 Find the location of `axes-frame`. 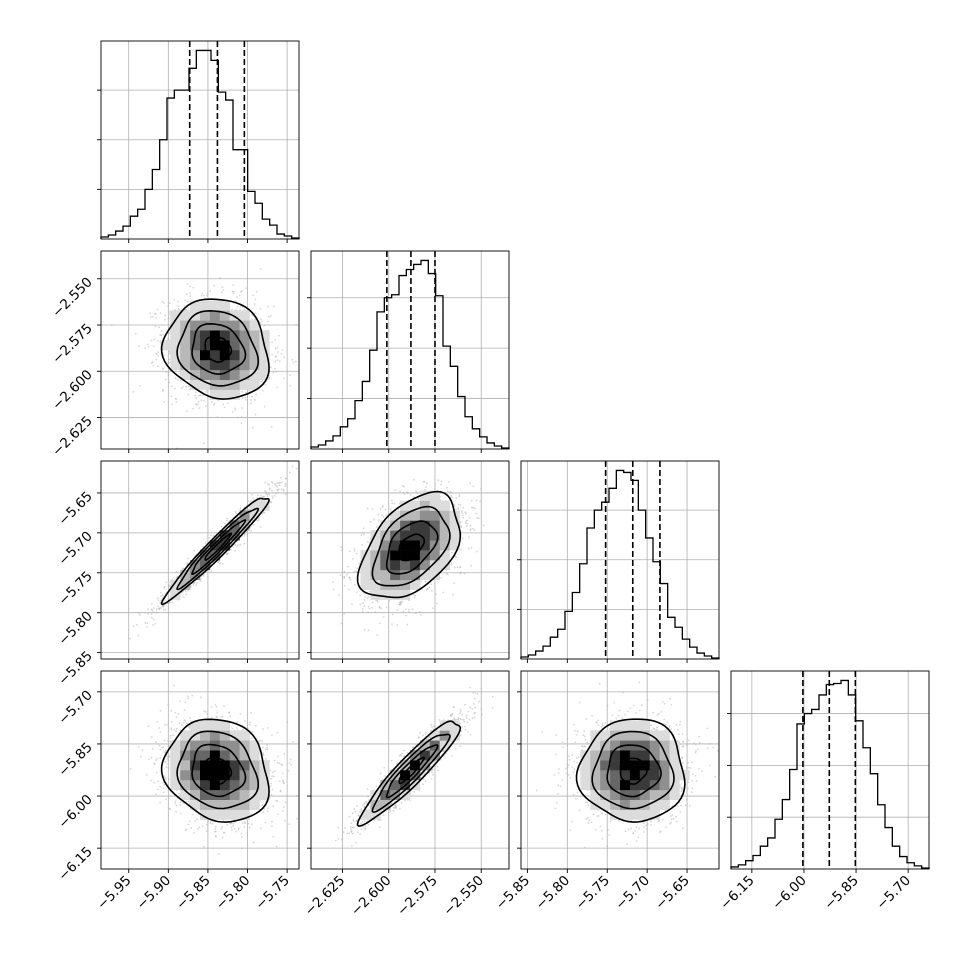

axes-frame is located at coordinates (200, 560).